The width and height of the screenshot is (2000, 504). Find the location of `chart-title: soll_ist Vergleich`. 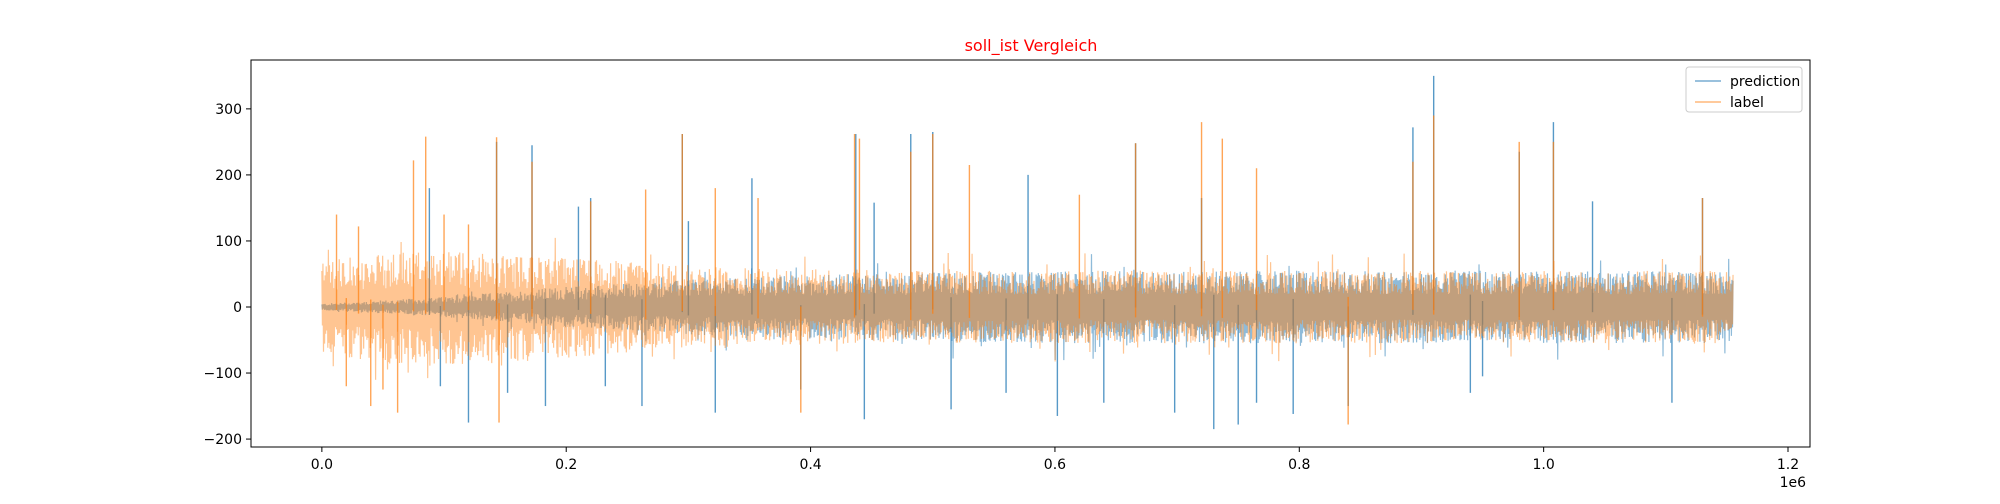

chart-title: soll_ist Vergleich is located at coordinates (1031, 46).